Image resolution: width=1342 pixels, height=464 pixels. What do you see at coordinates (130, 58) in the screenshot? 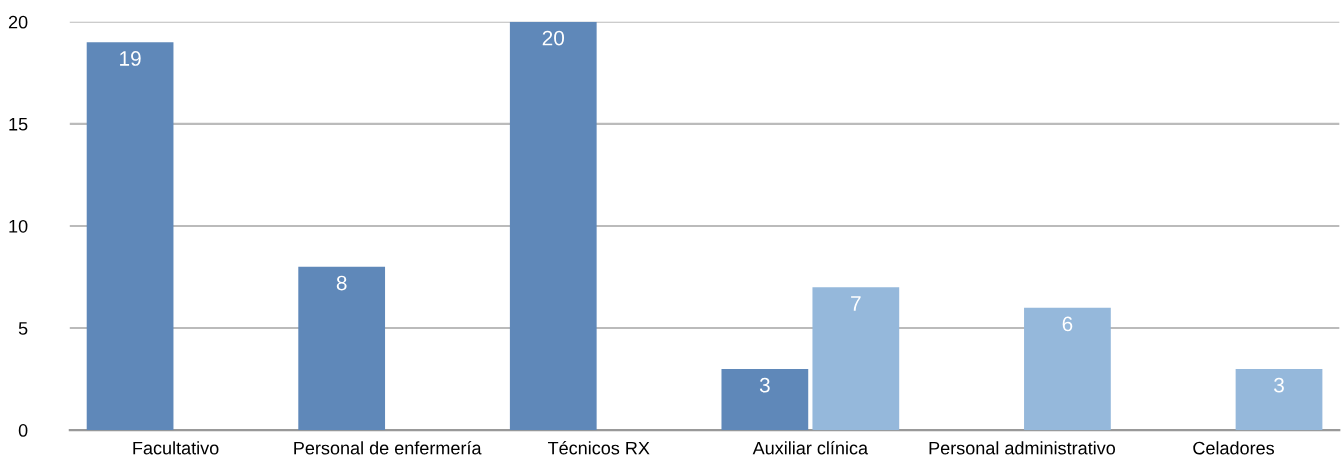
I see `data-label: 19` at bounding box center [130, 58].